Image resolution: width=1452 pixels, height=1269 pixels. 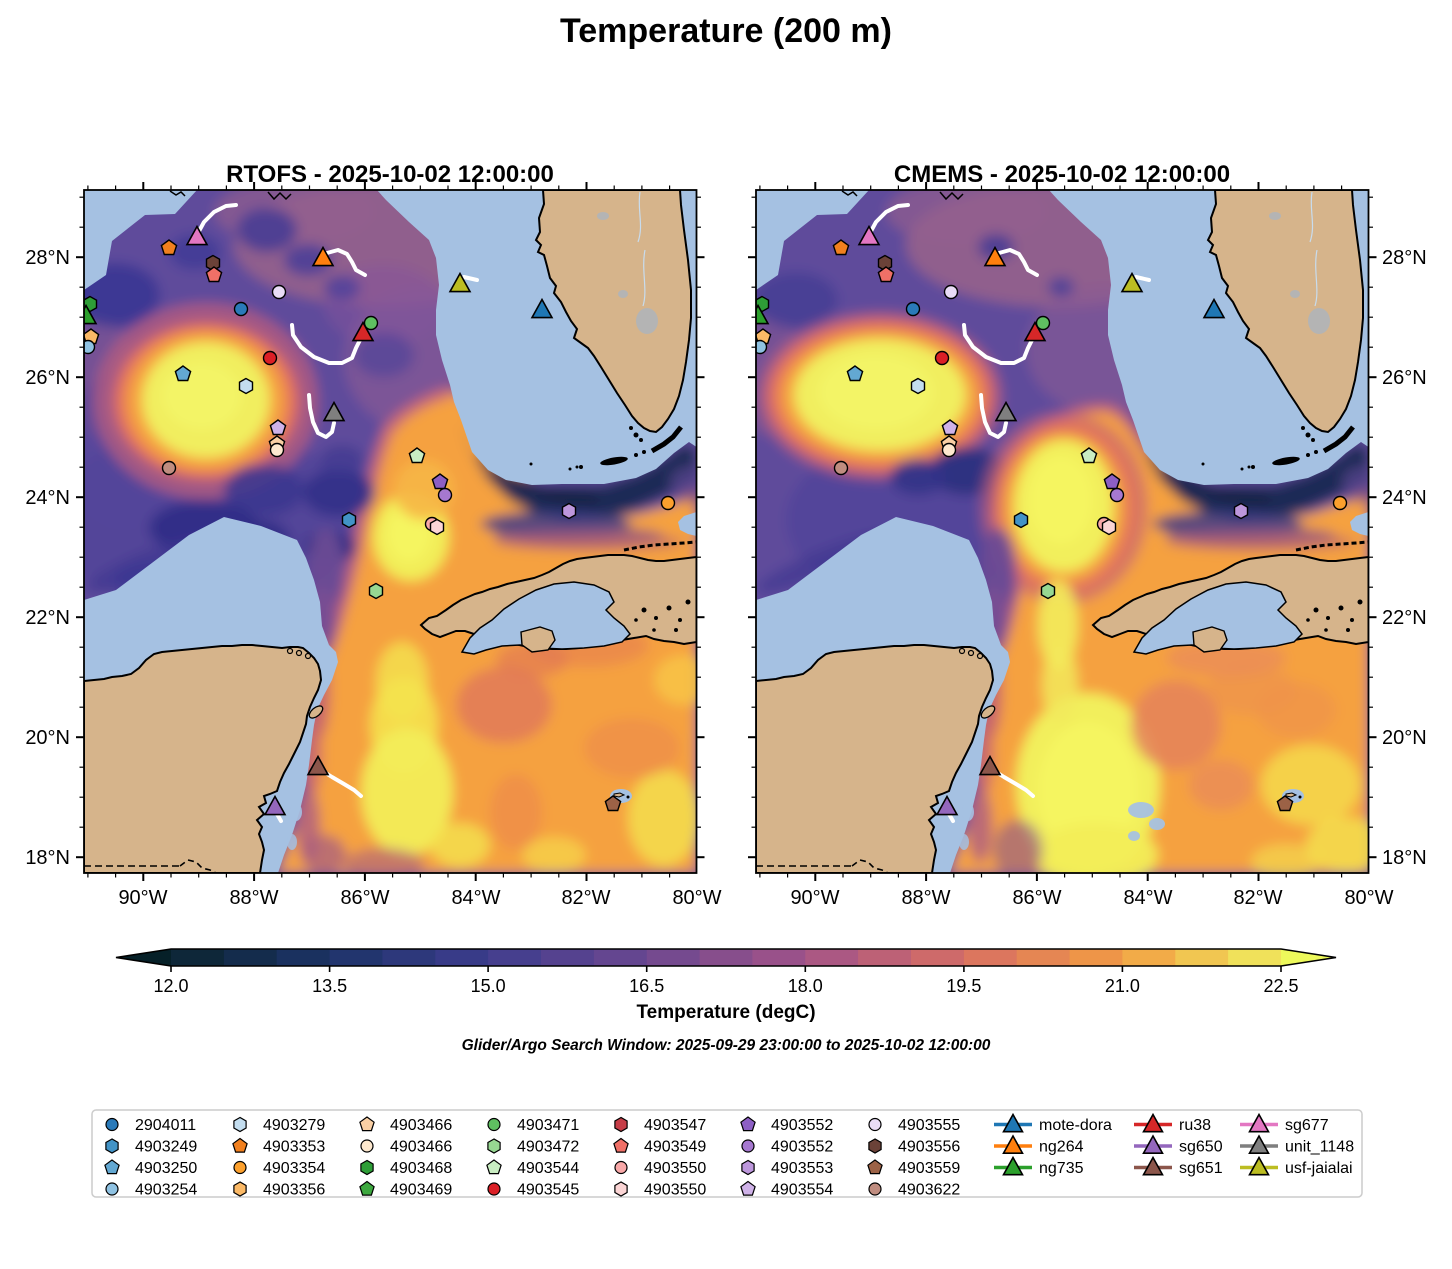 What do you see at coordinates (1201, 1168) in the screenshot?
I see `svg-text: sg651` at bounding box center [1201, 1168].